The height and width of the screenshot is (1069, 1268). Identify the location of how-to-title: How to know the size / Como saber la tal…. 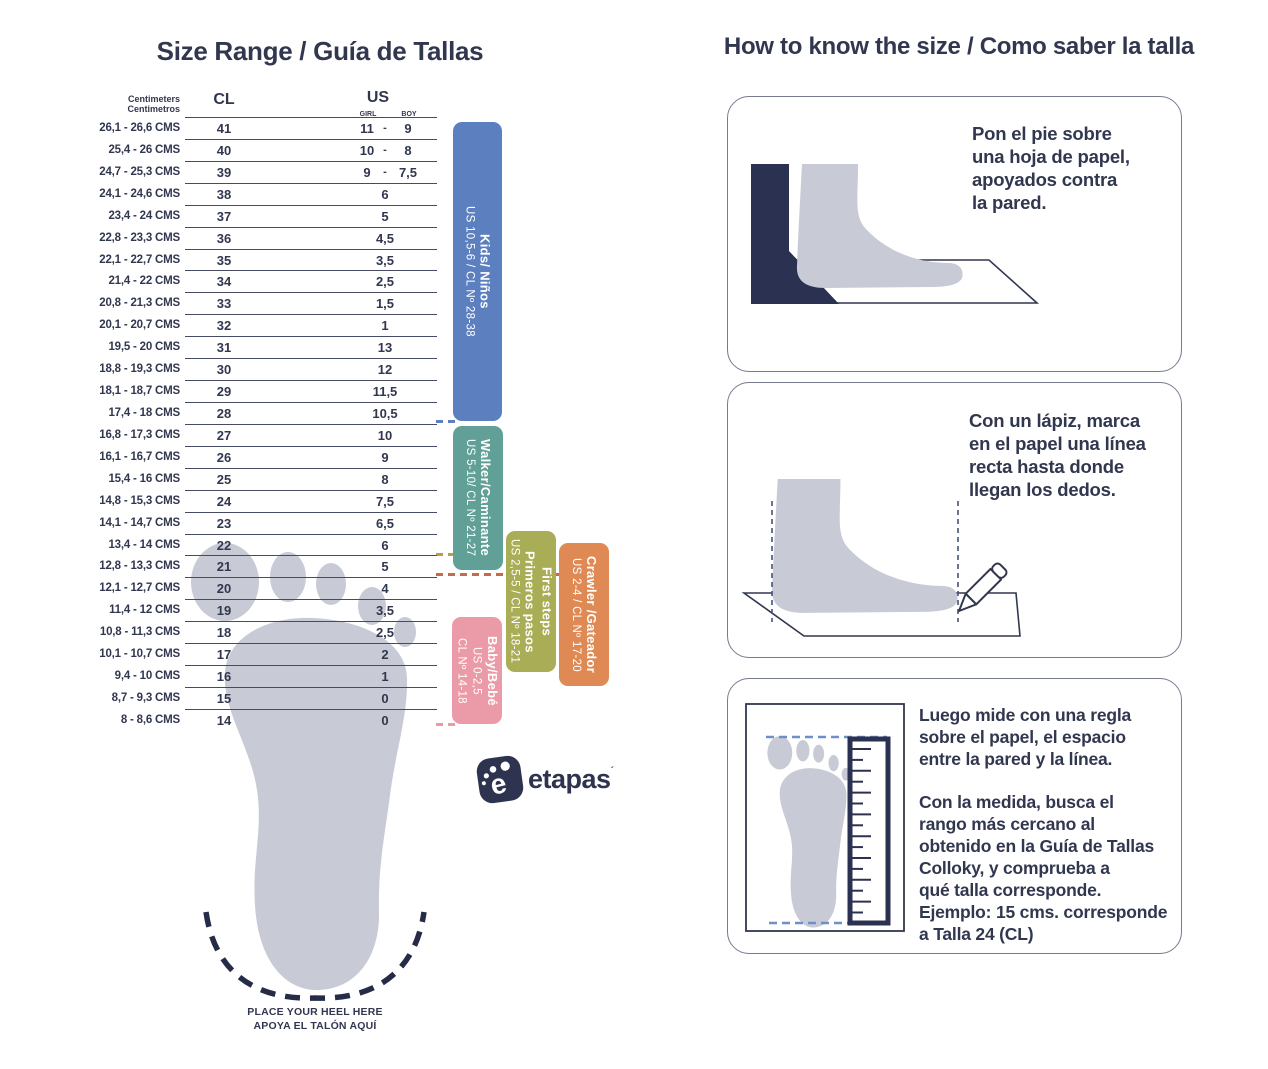
(959, 46).